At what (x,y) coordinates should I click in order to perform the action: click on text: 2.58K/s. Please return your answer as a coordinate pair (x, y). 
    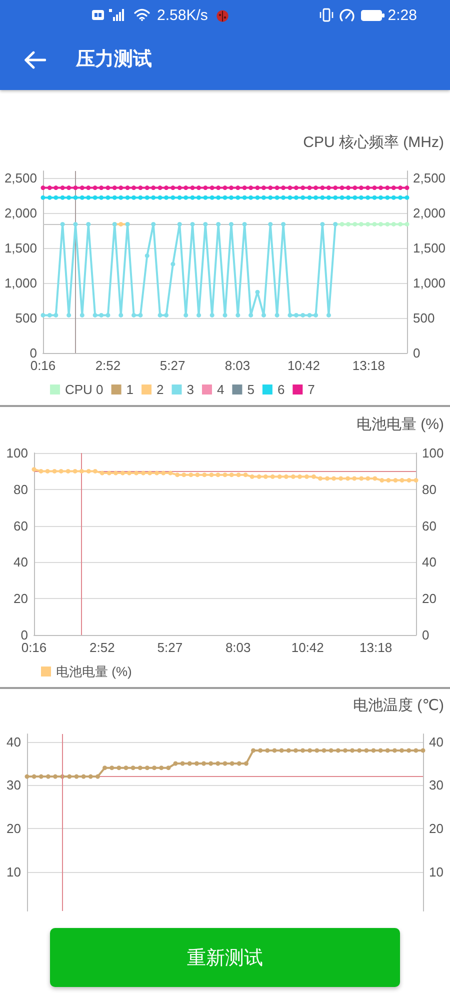
    Looking at the image, I should click on (182, 15).